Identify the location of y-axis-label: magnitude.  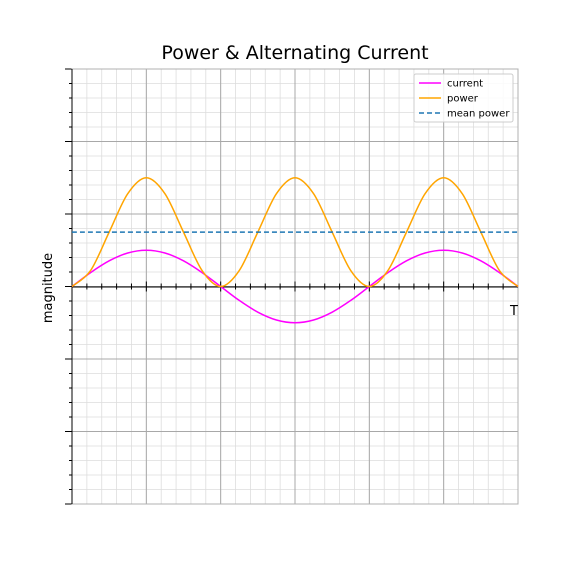
(48, 288).